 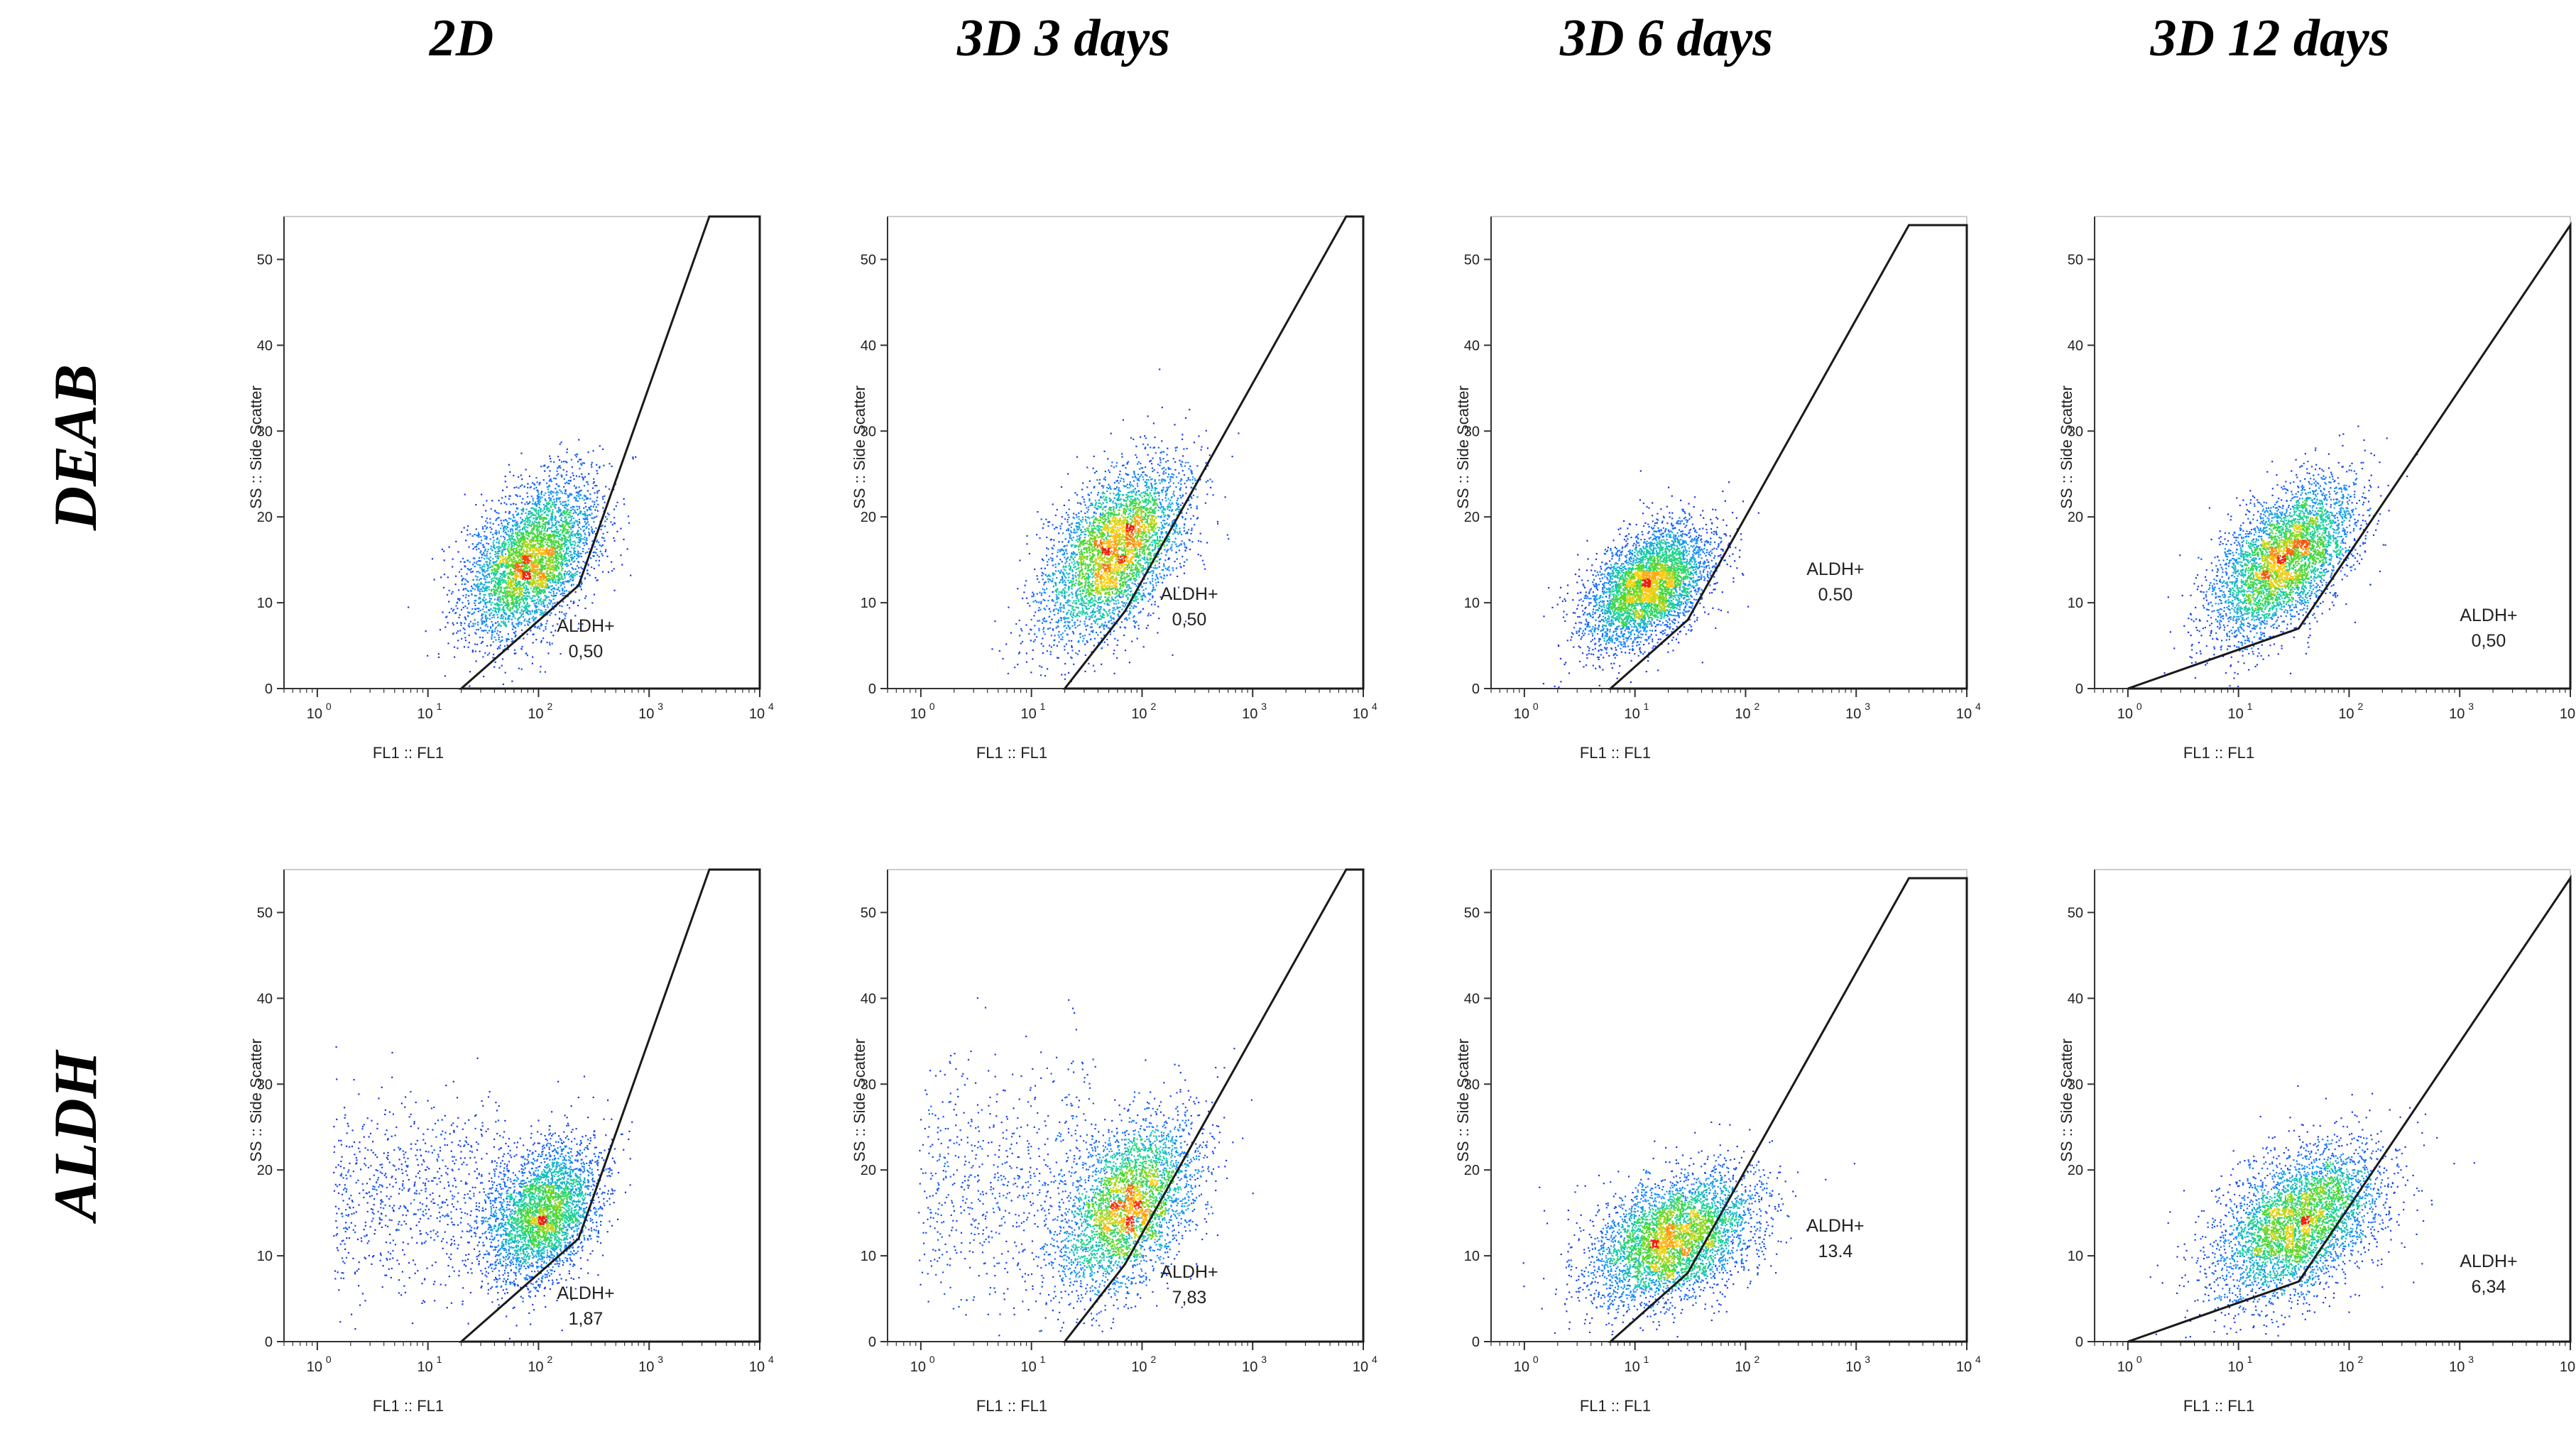 What do you see at coordinates (609, 452) in the screenshot?
I see `aldh-gate` at bounding box center [609, 452].